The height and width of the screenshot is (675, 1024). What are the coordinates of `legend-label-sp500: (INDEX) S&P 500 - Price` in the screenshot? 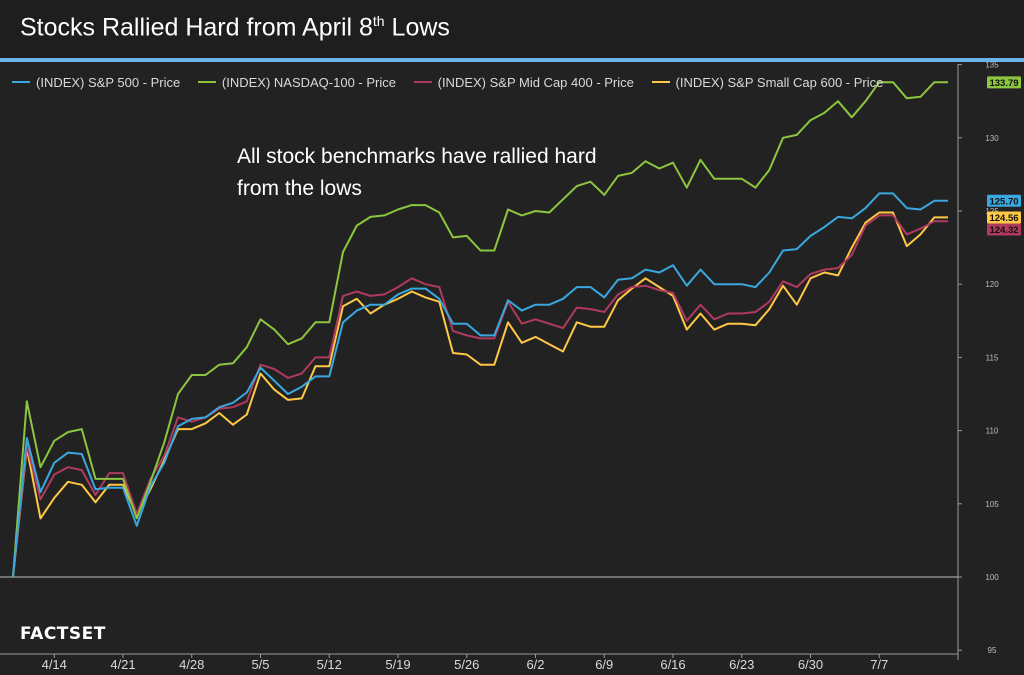 It's located at (108, 82).